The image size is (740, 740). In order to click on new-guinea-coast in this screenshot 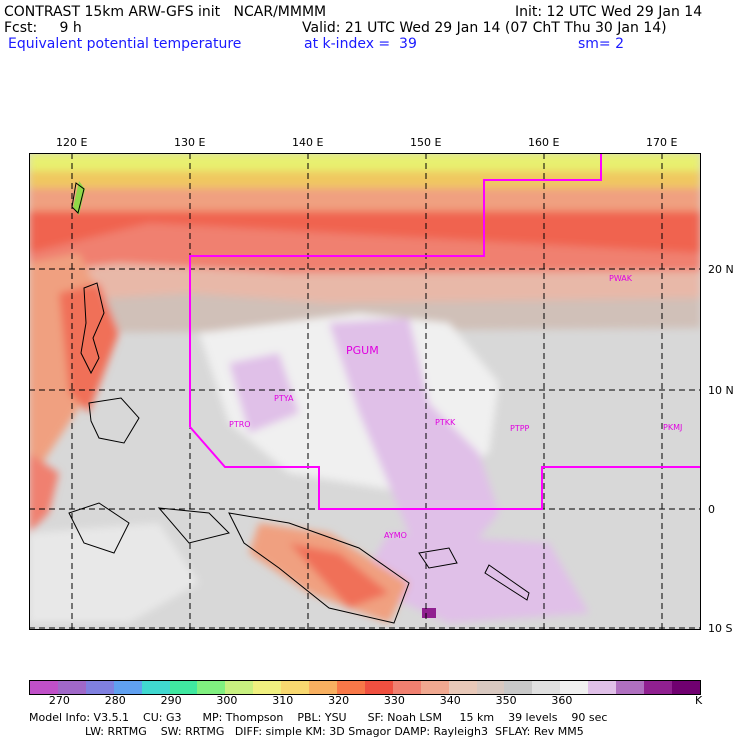, I will do `click(319, 568)`.